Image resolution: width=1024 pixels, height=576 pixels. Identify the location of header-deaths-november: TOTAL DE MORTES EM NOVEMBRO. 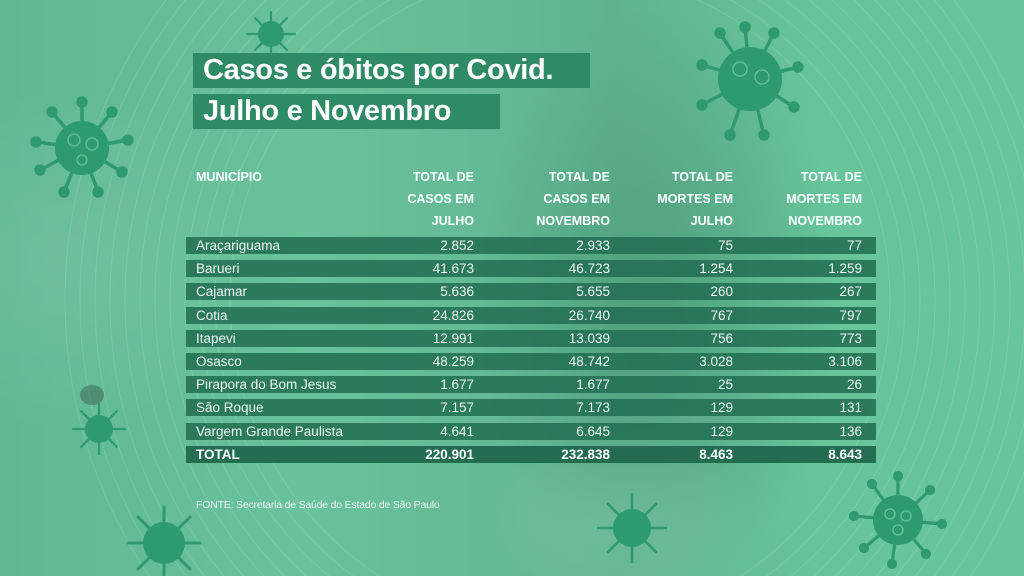
(824, 199).